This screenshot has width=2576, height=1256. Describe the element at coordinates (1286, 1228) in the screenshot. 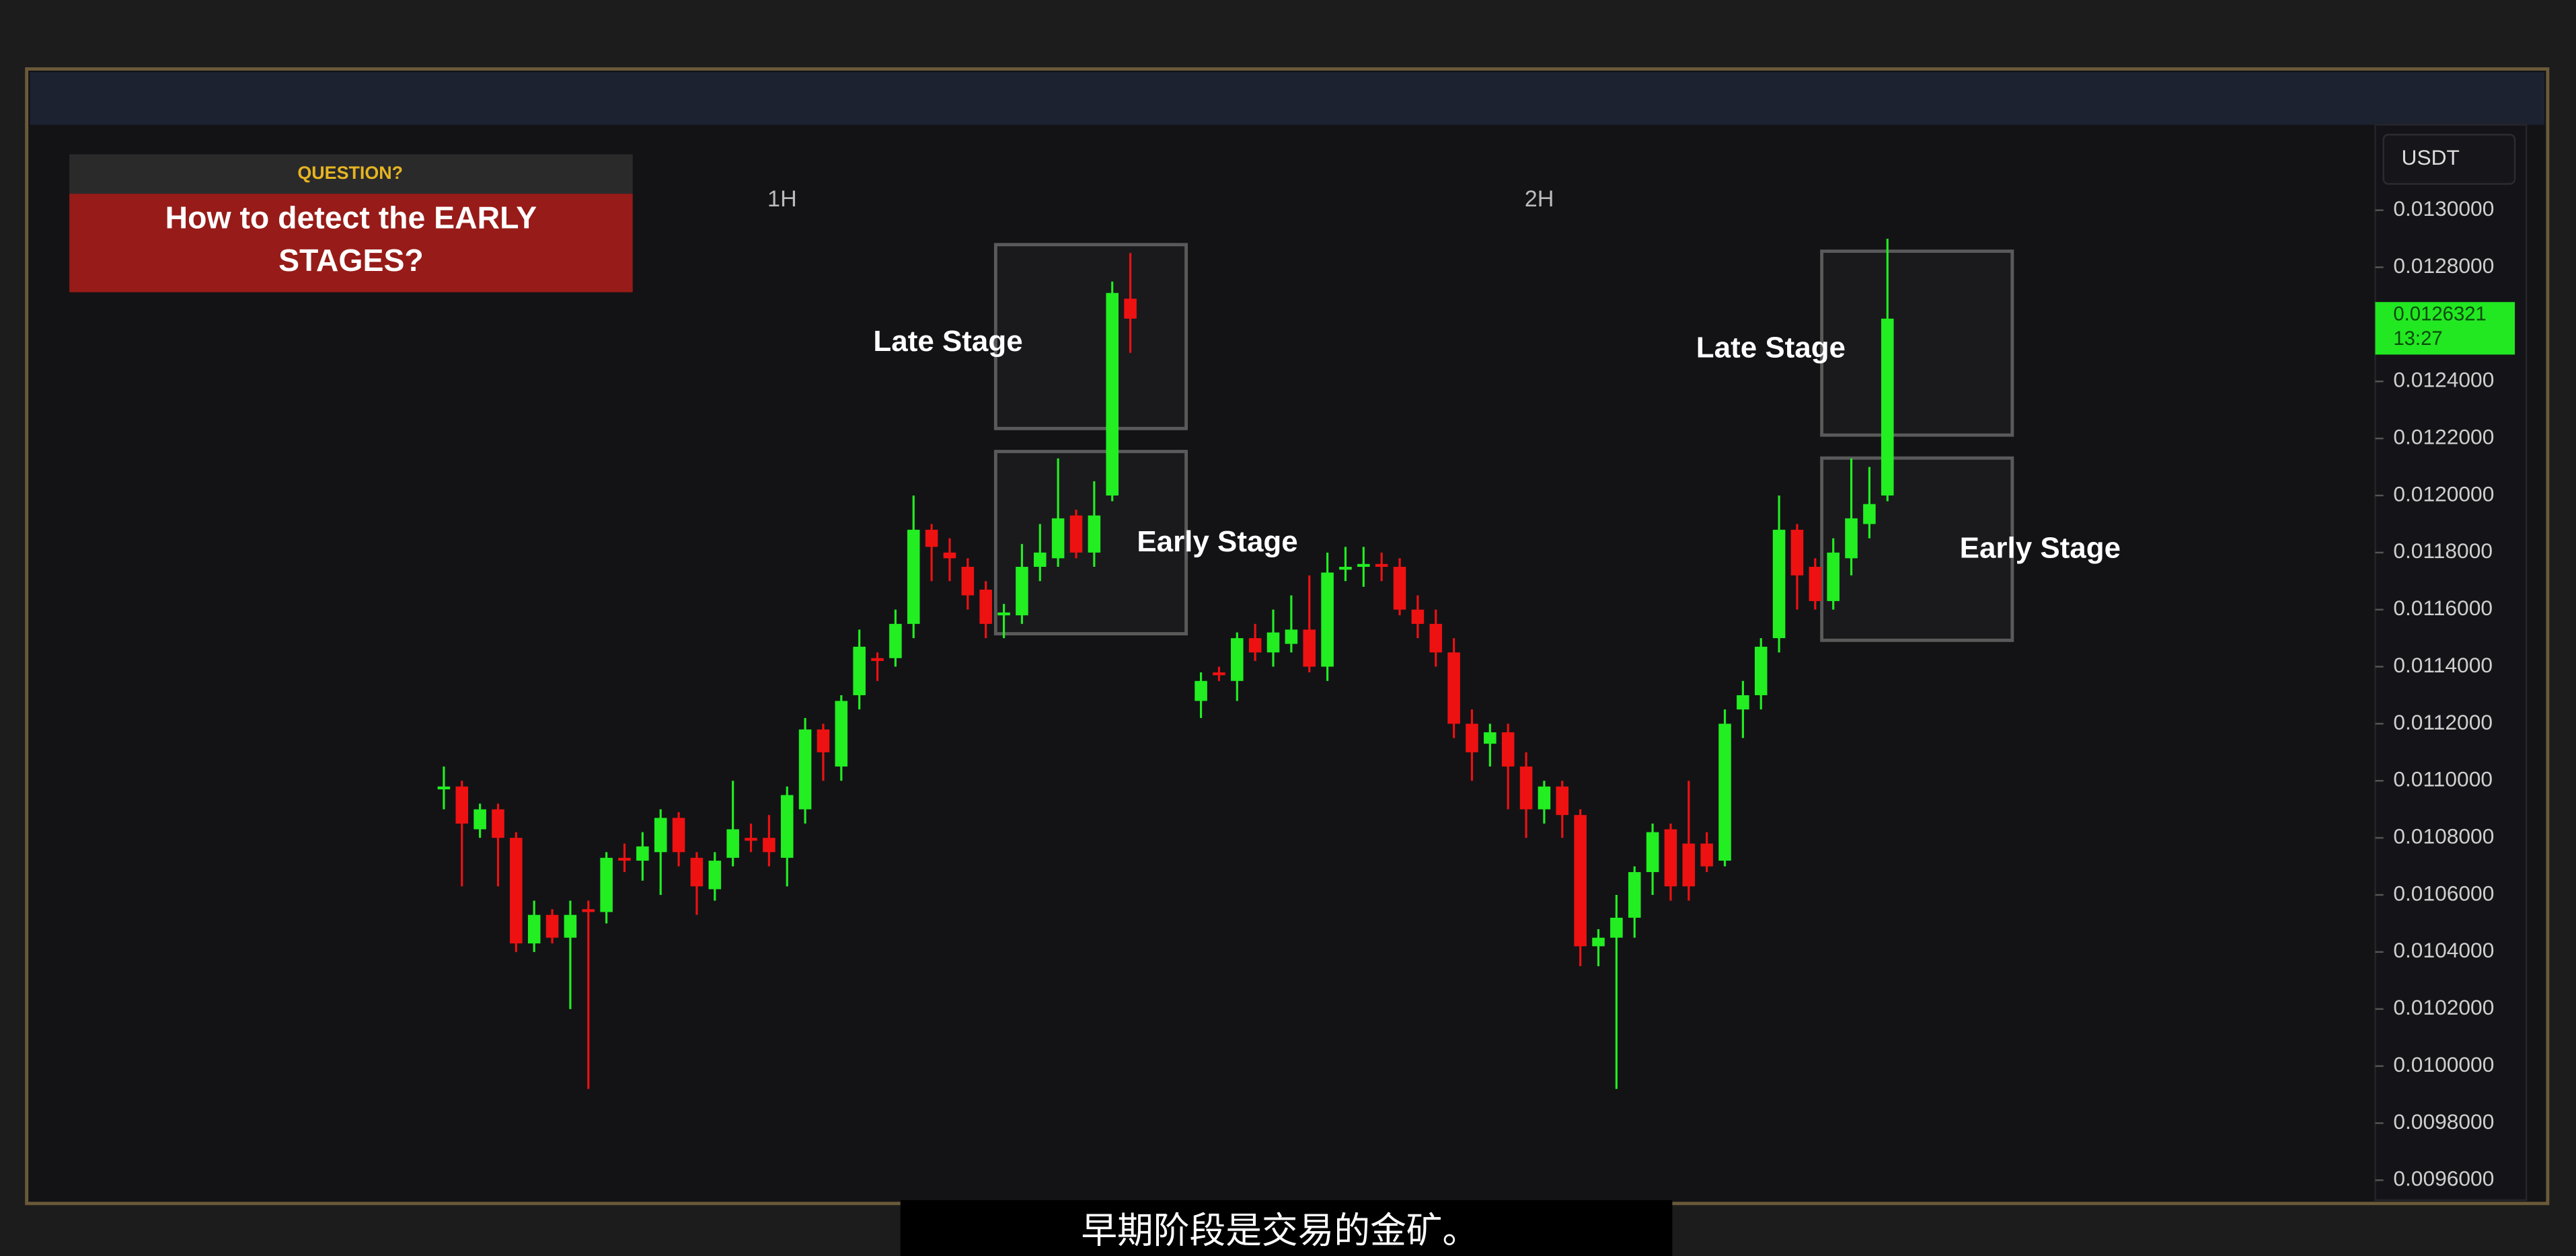

I see `subtitle-bg` at that location.